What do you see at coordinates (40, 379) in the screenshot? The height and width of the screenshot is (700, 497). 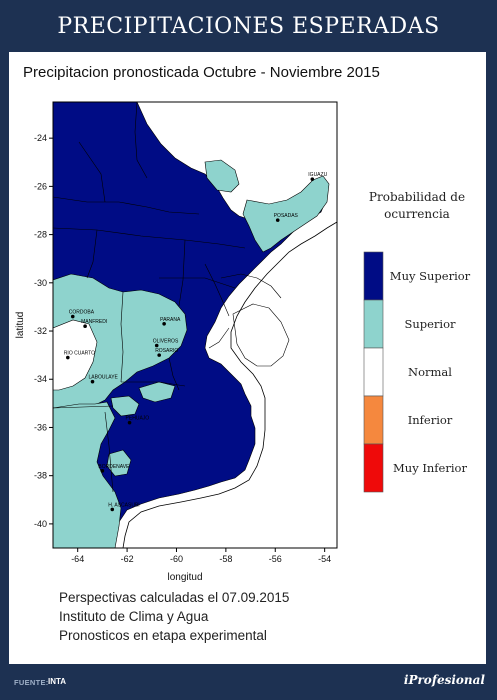 I see `y-tick-label: -34` at bounding box center [40, 379].